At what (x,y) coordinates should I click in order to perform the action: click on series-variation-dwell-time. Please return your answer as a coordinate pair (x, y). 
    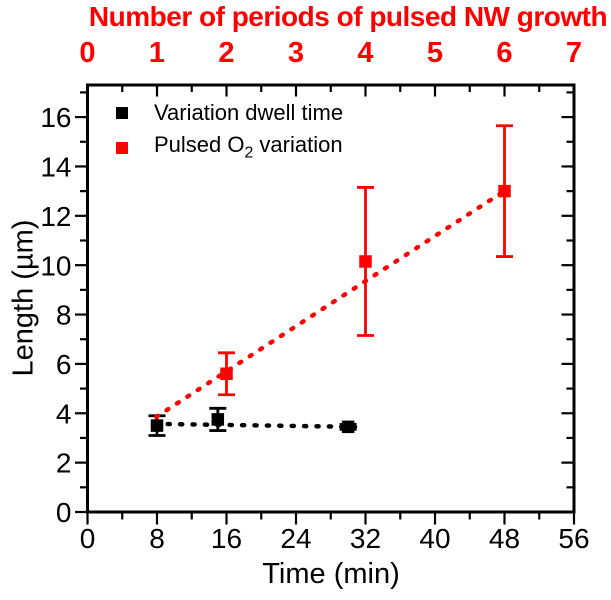
    Looking at the image, I should click on (253, 421).